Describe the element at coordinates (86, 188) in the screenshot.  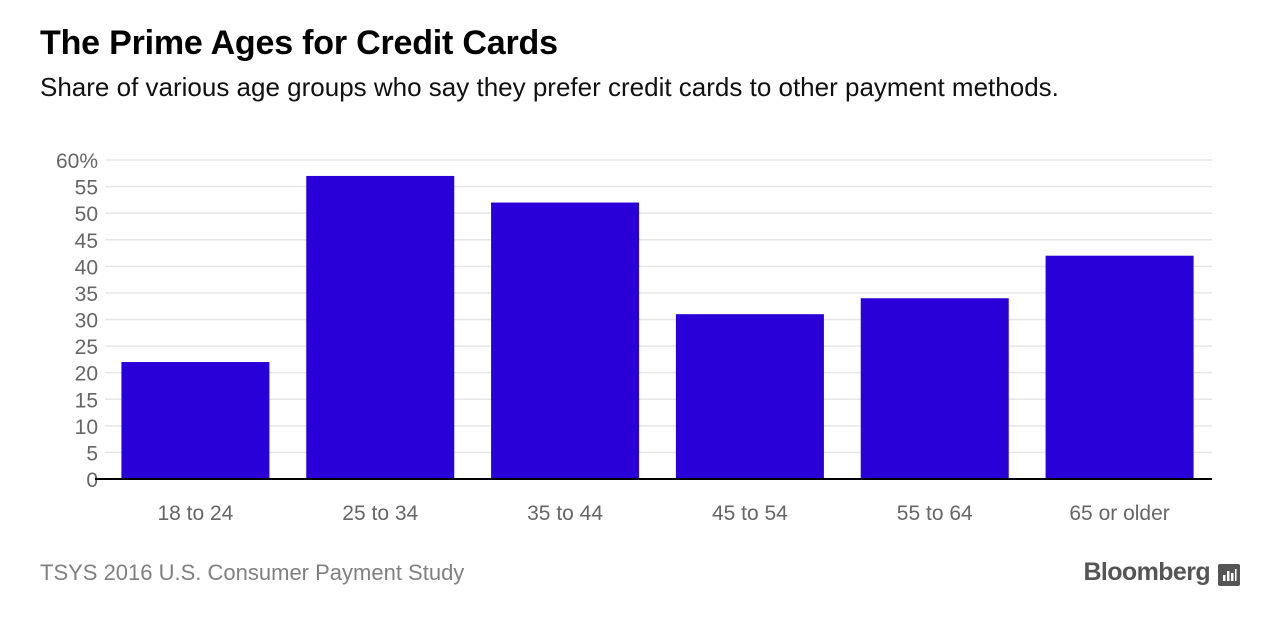
I see `y-tick-label: 55` at that location.